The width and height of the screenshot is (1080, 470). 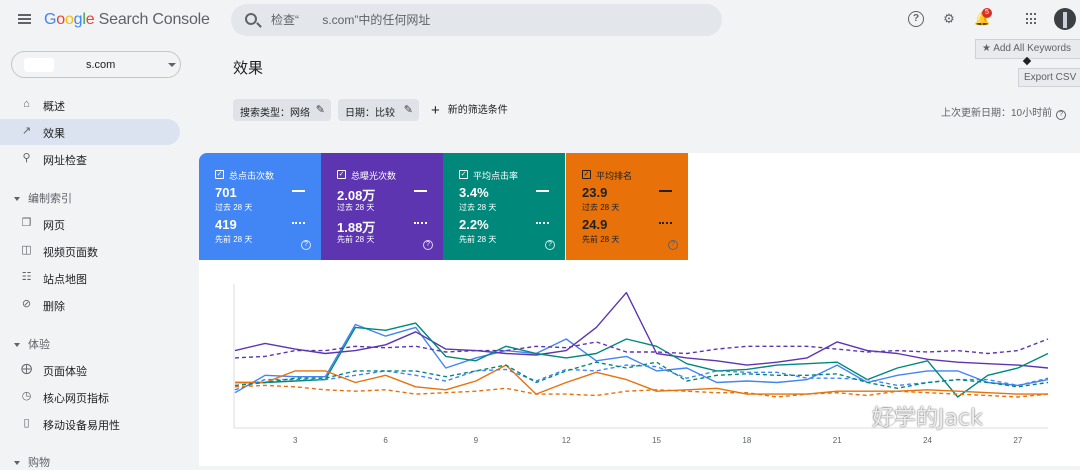 I want to click on x-tick-label: 24, so click(x=927, y=440).